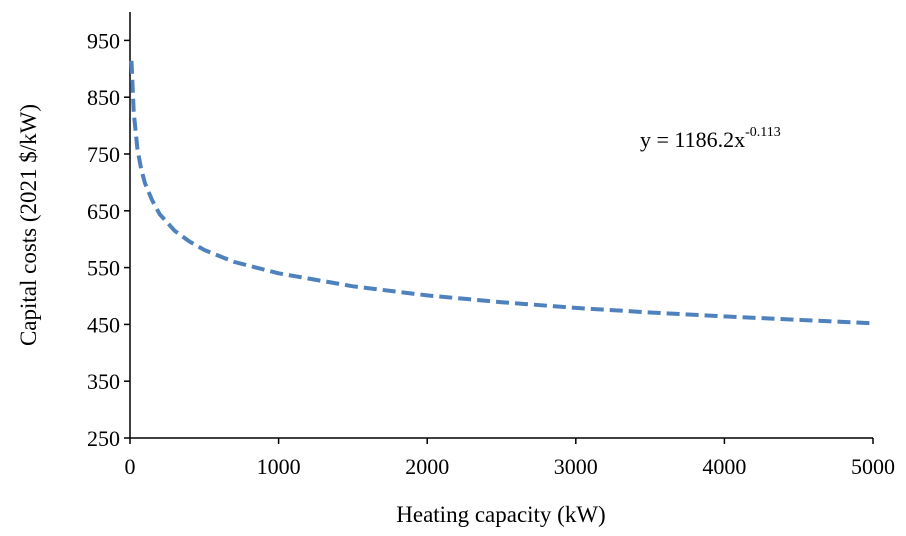 The image size is (906, 536). What do you see at coordinates (692, 139) in the screenshot?
I see `equation-base: y = 1186.2x` at bounding box center [692, 139].